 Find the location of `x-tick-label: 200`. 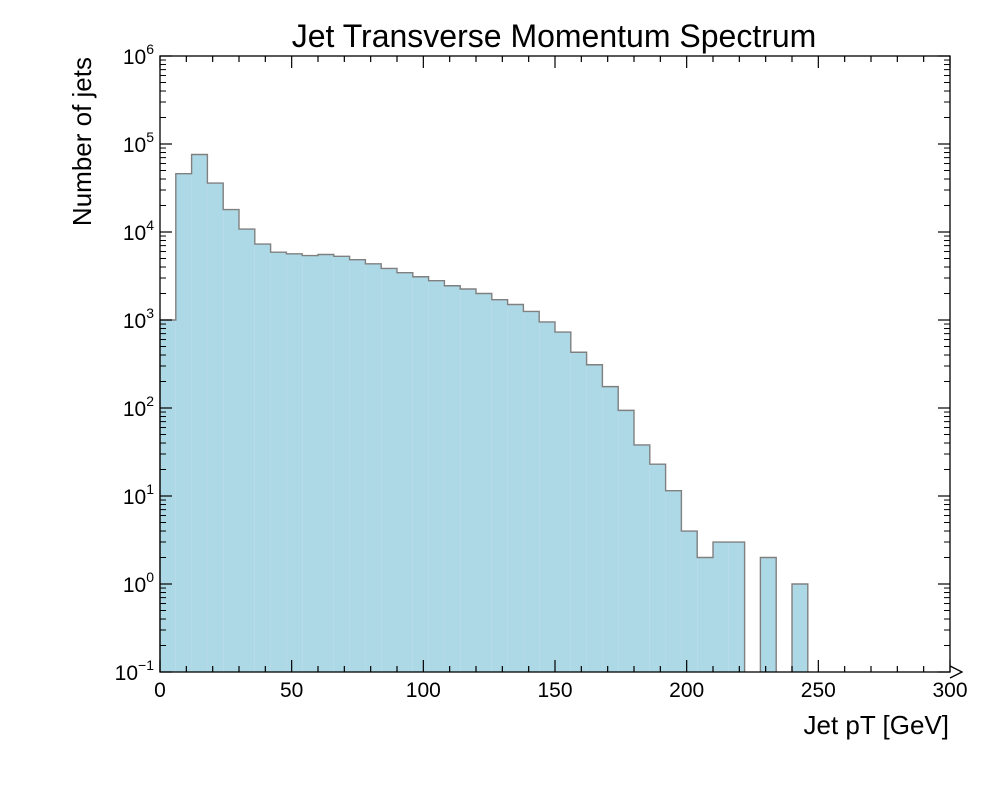

x-tick-label: 200 is located at coordinates (686, 690).